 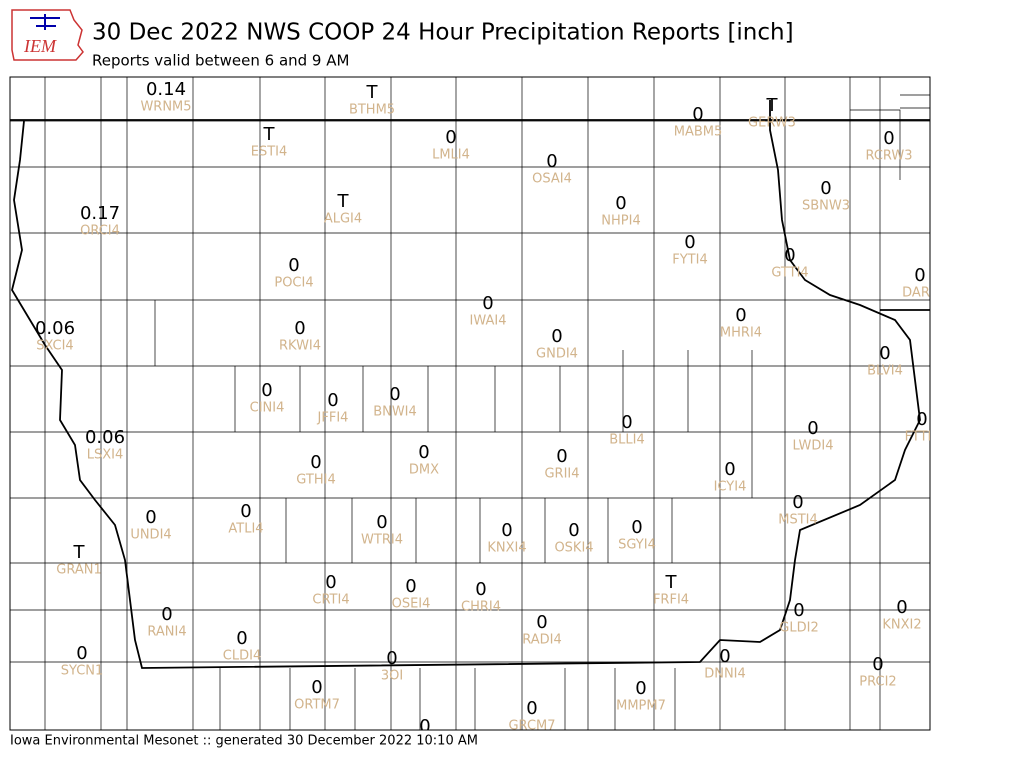 What do you see at coordinates (542, 640) in the screenshot?
I see `station-id: RADI4` at bounding box center [542, 640].